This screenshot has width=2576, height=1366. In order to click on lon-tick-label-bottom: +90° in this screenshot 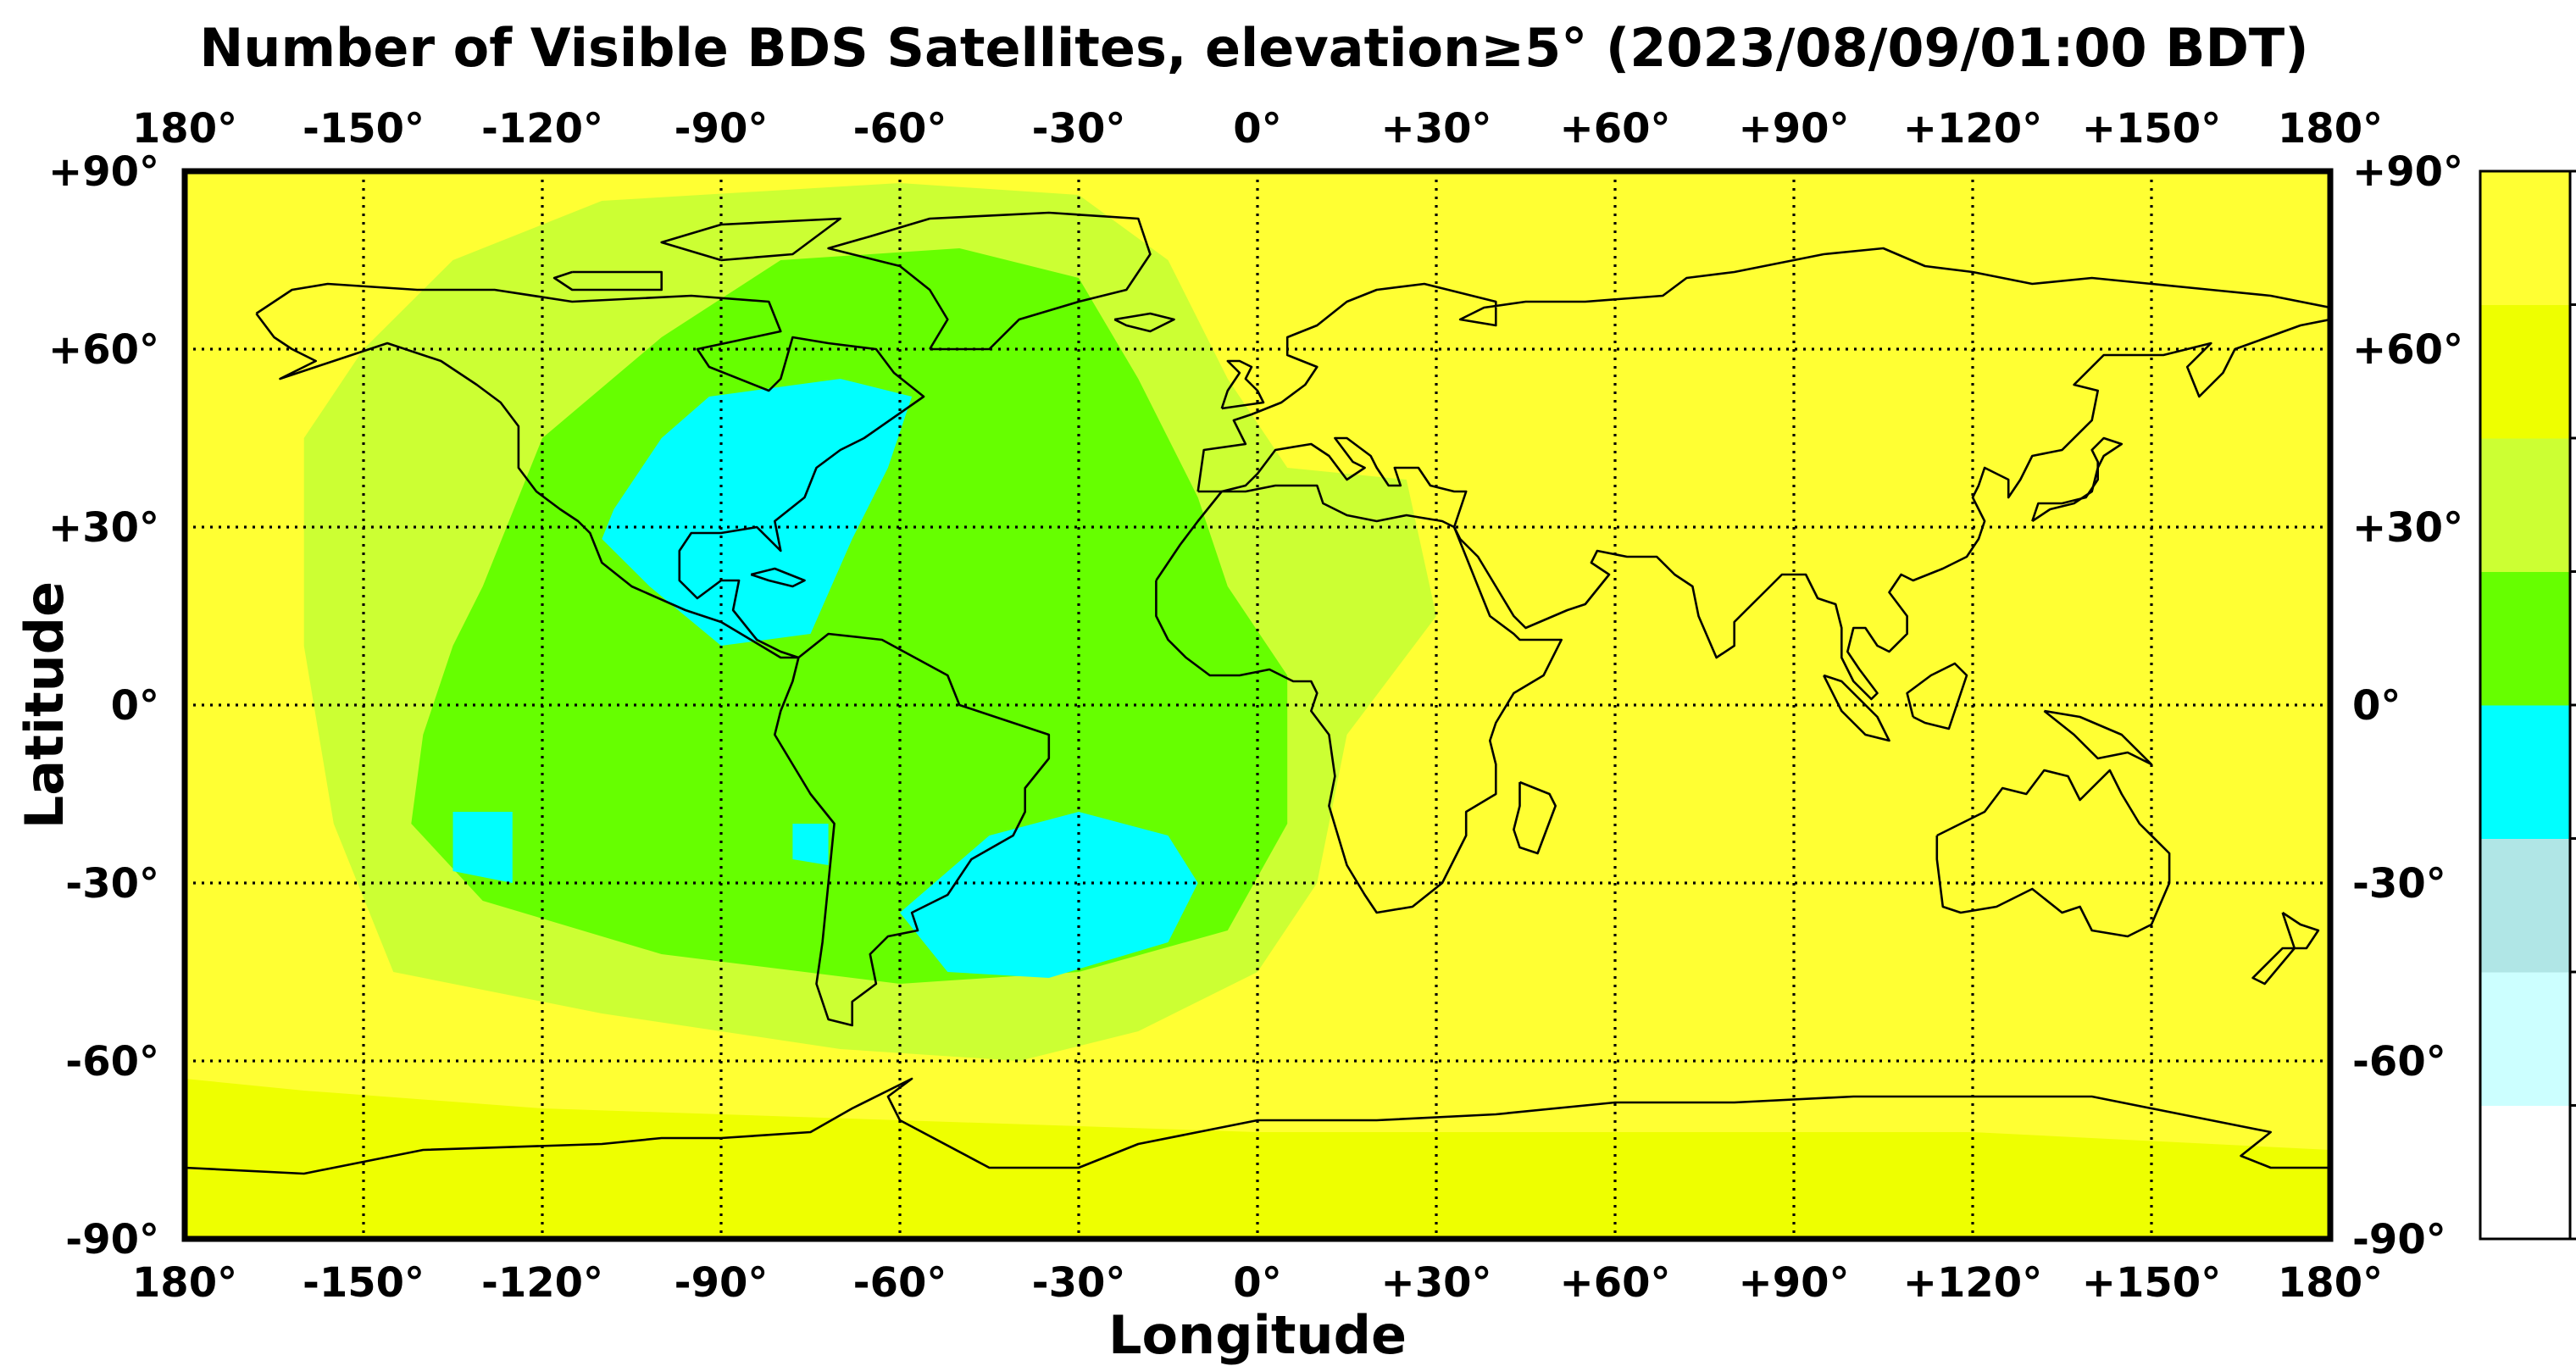, I will do `click(1794, 1283)`.